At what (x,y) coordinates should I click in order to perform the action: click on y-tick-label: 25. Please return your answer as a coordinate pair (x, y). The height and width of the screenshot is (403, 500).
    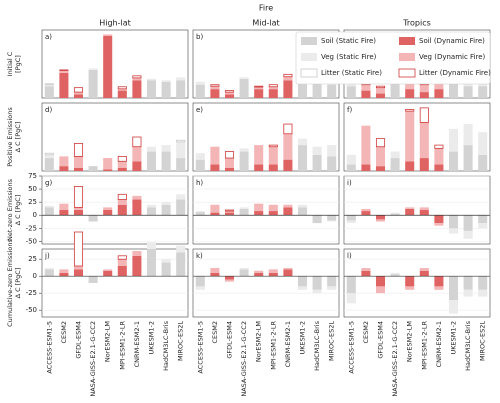
    Looking at the image, I should click on (32, 202).